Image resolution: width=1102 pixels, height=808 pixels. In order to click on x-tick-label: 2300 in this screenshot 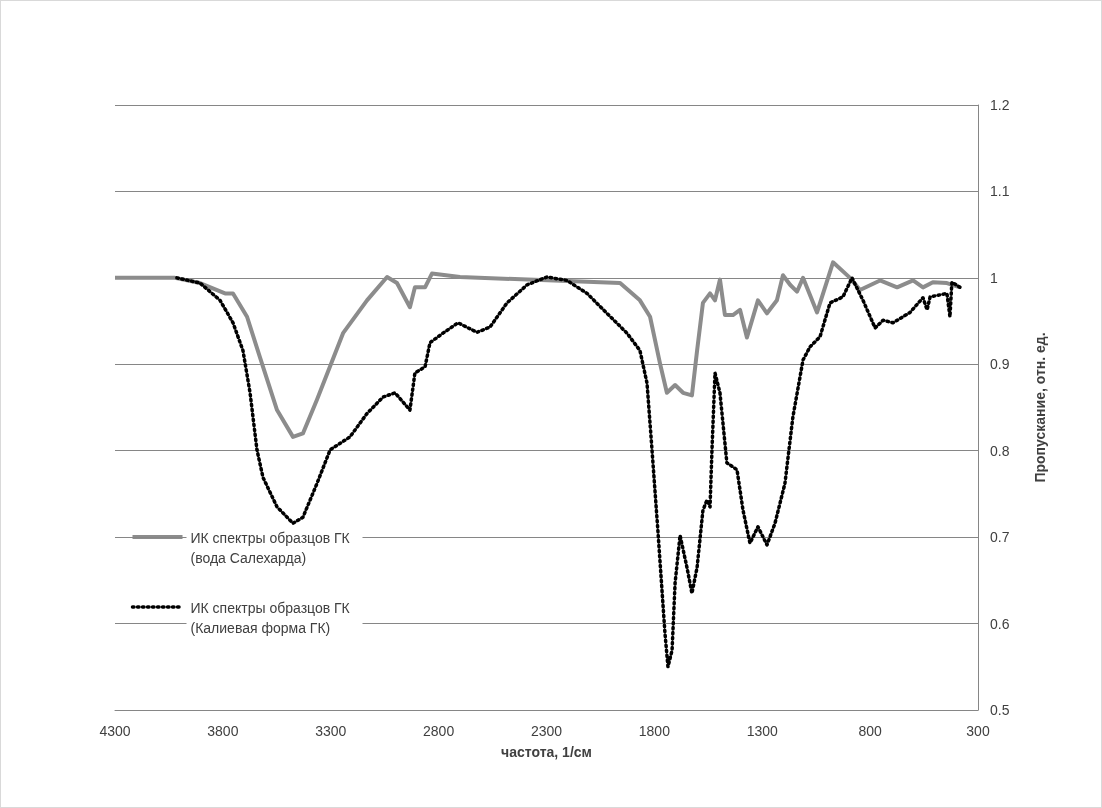, I will do `click(546, 731)`.